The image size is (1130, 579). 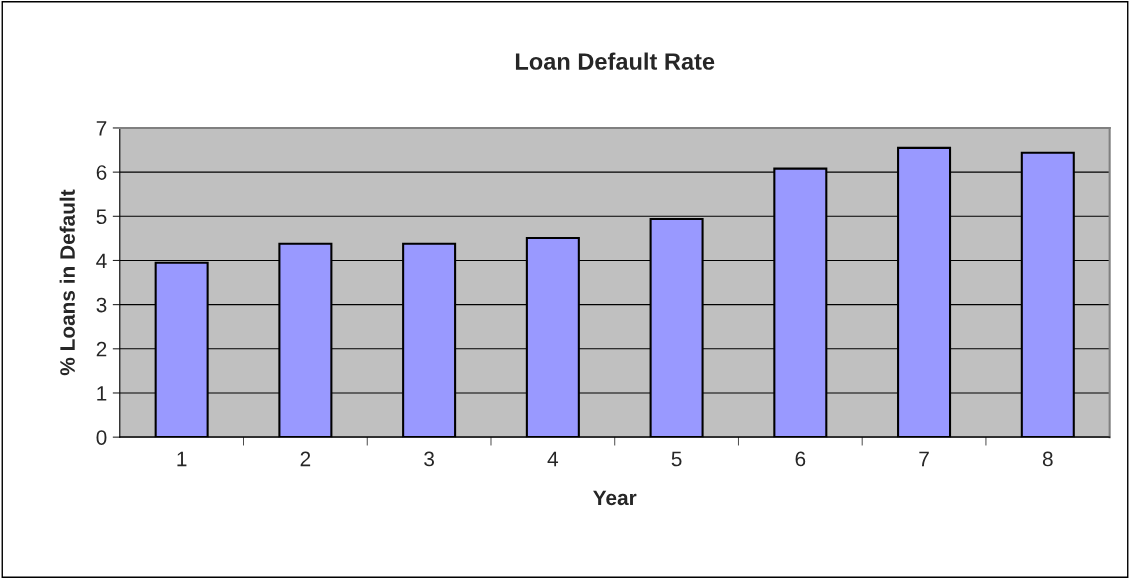 What do you see at coordinates (676, 459) in the screenshot?
I see `x-tick-label: 5` at bounding box center [676, 459].